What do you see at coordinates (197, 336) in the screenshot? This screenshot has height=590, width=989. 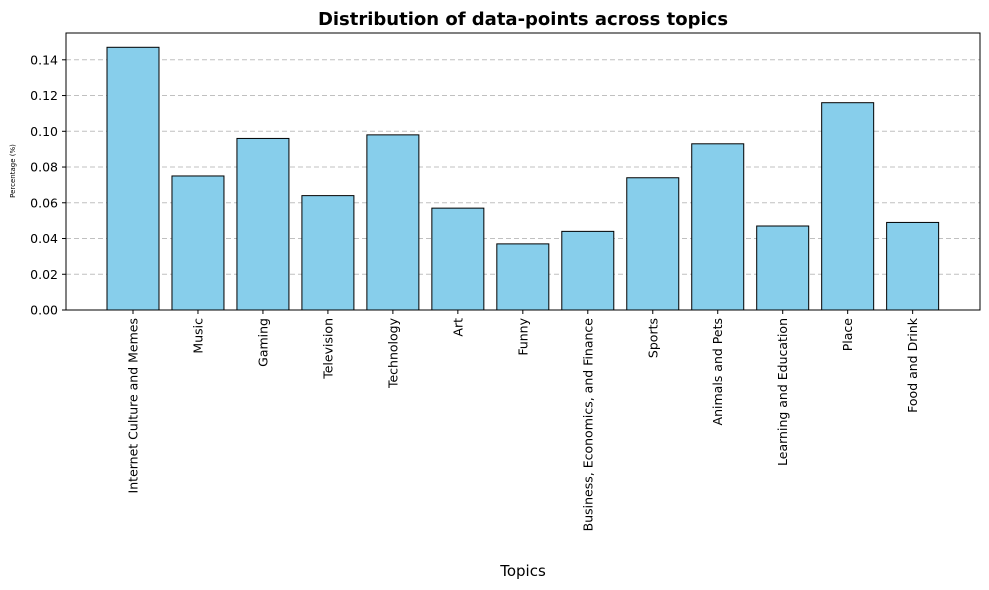 I see `x-tick-label: Music` at bounding box center [197, 336].